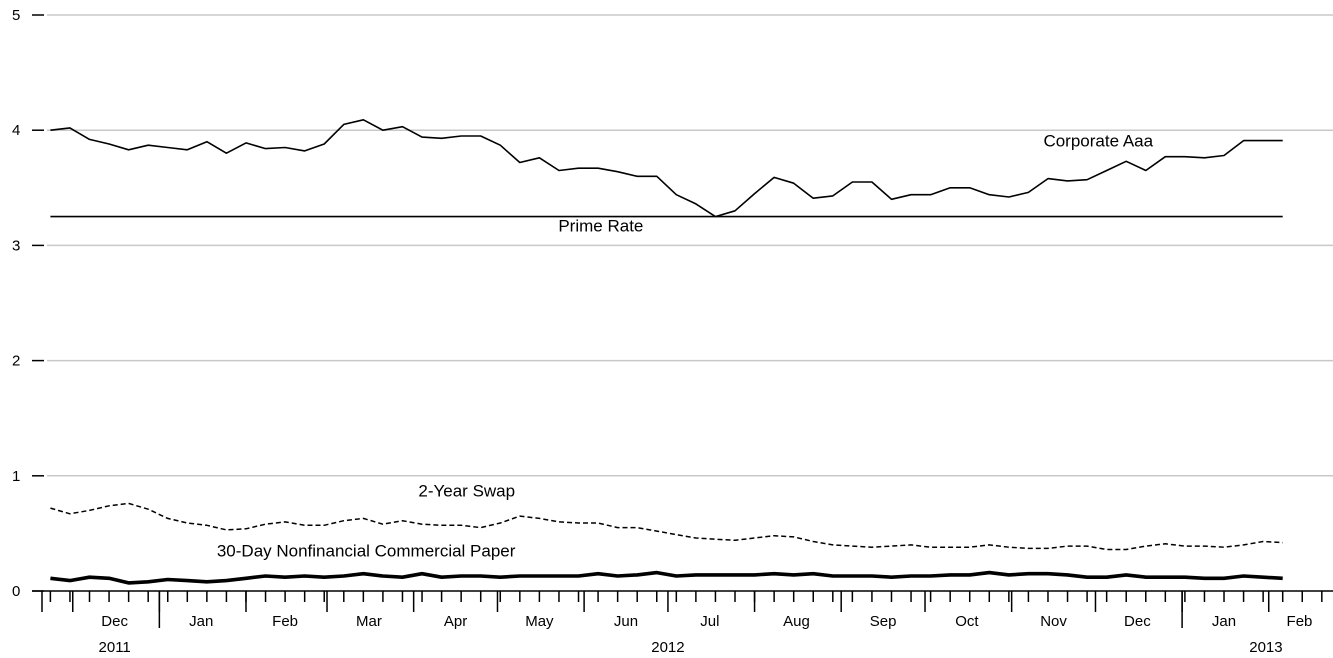  What do you see at coordinates (967, 621) in the screenshot?
I see `x-month-label-oct: Oct` at bounding box center [967, 621].